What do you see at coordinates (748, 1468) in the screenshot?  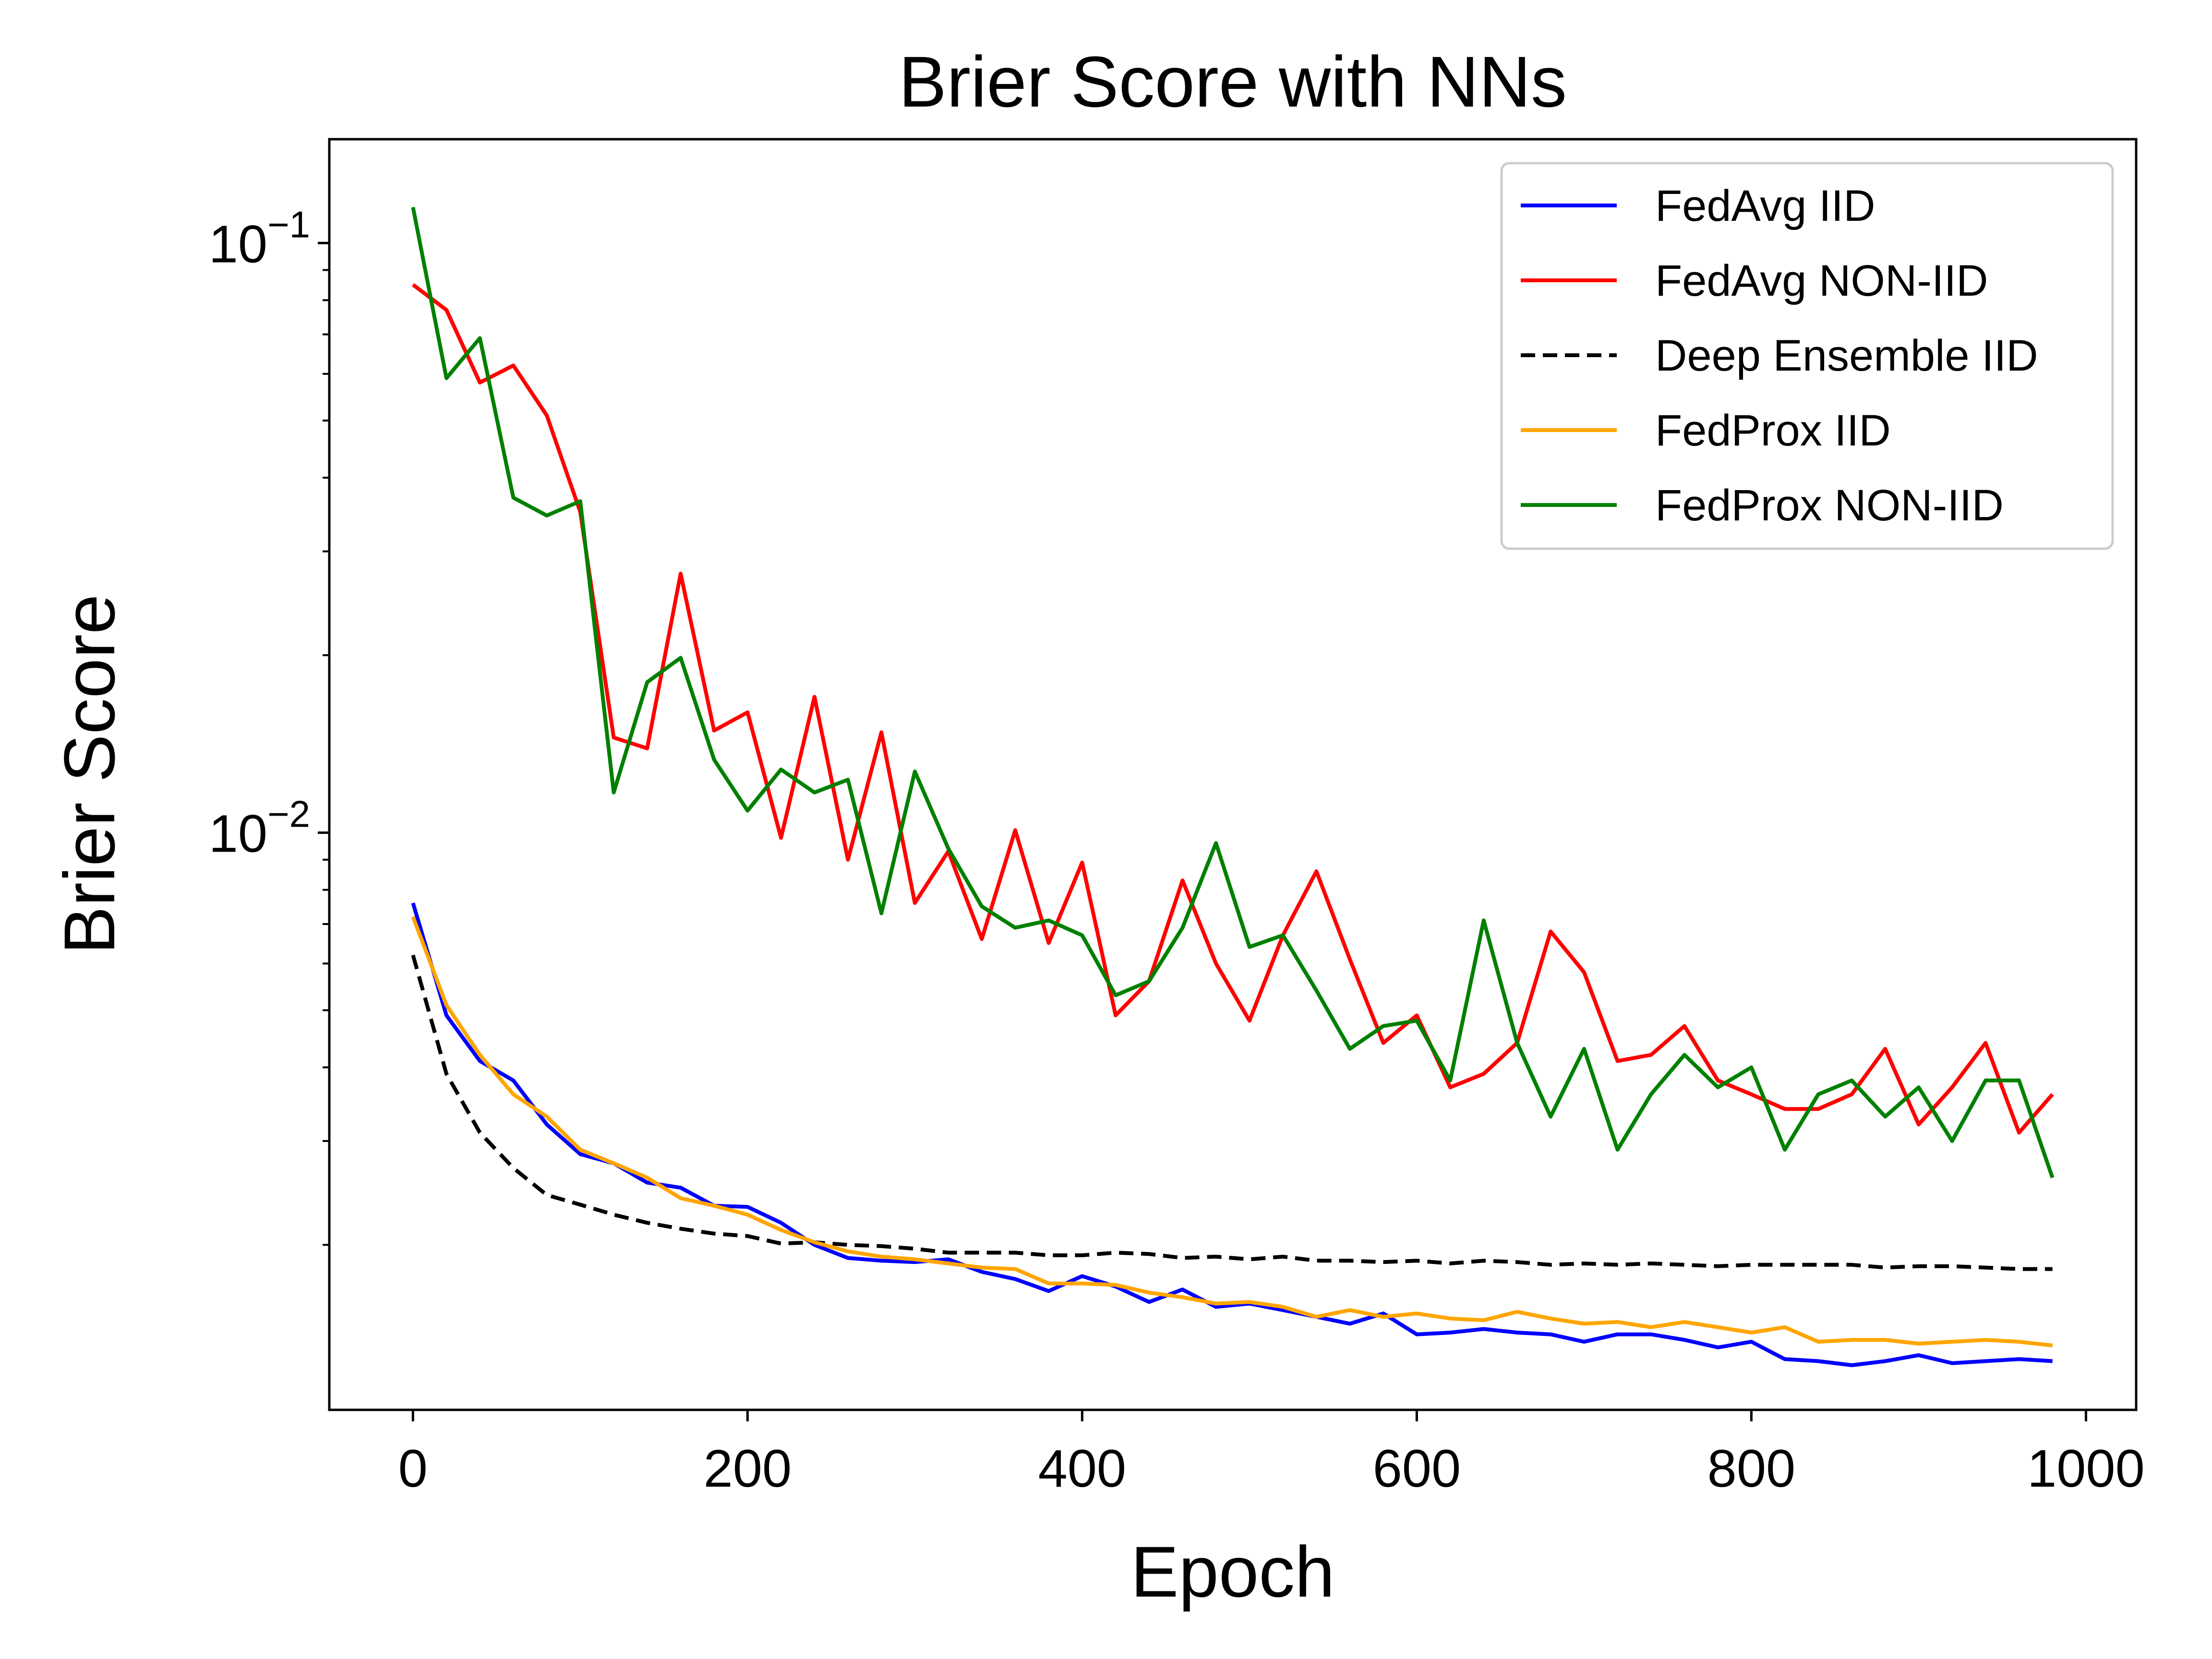 I see `x-tick-label: 200` at bounding box center [748, 1468].